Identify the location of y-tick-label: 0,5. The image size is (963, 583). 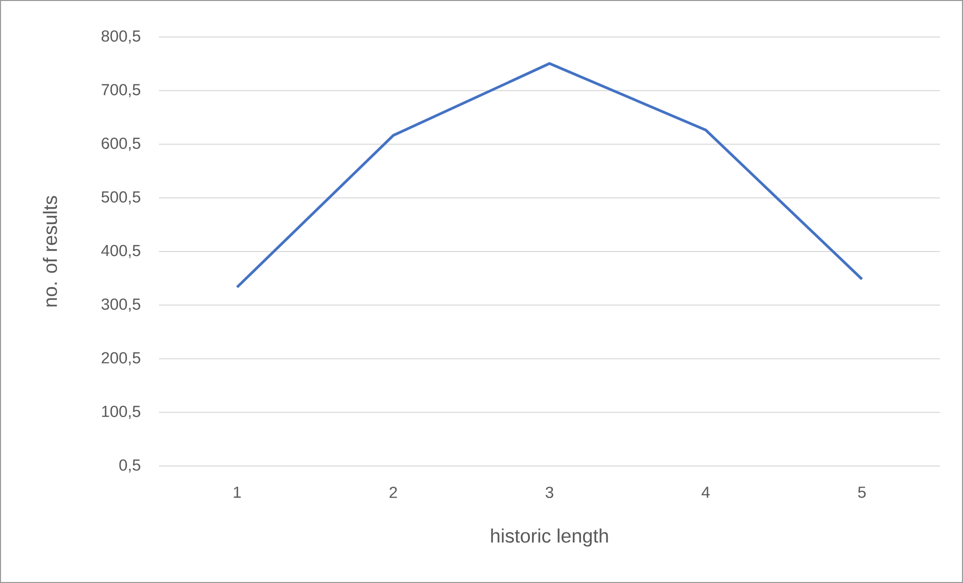
(129, 466).